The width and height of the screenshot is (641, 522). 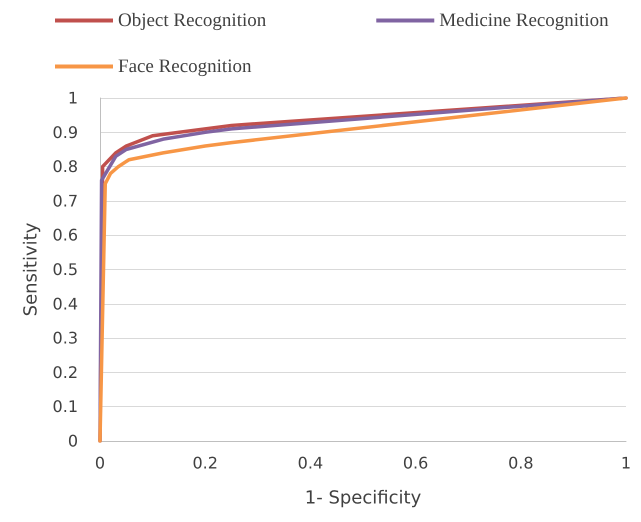 I want to click on y-tick-label: 0.9, so click(x=65, y=132).